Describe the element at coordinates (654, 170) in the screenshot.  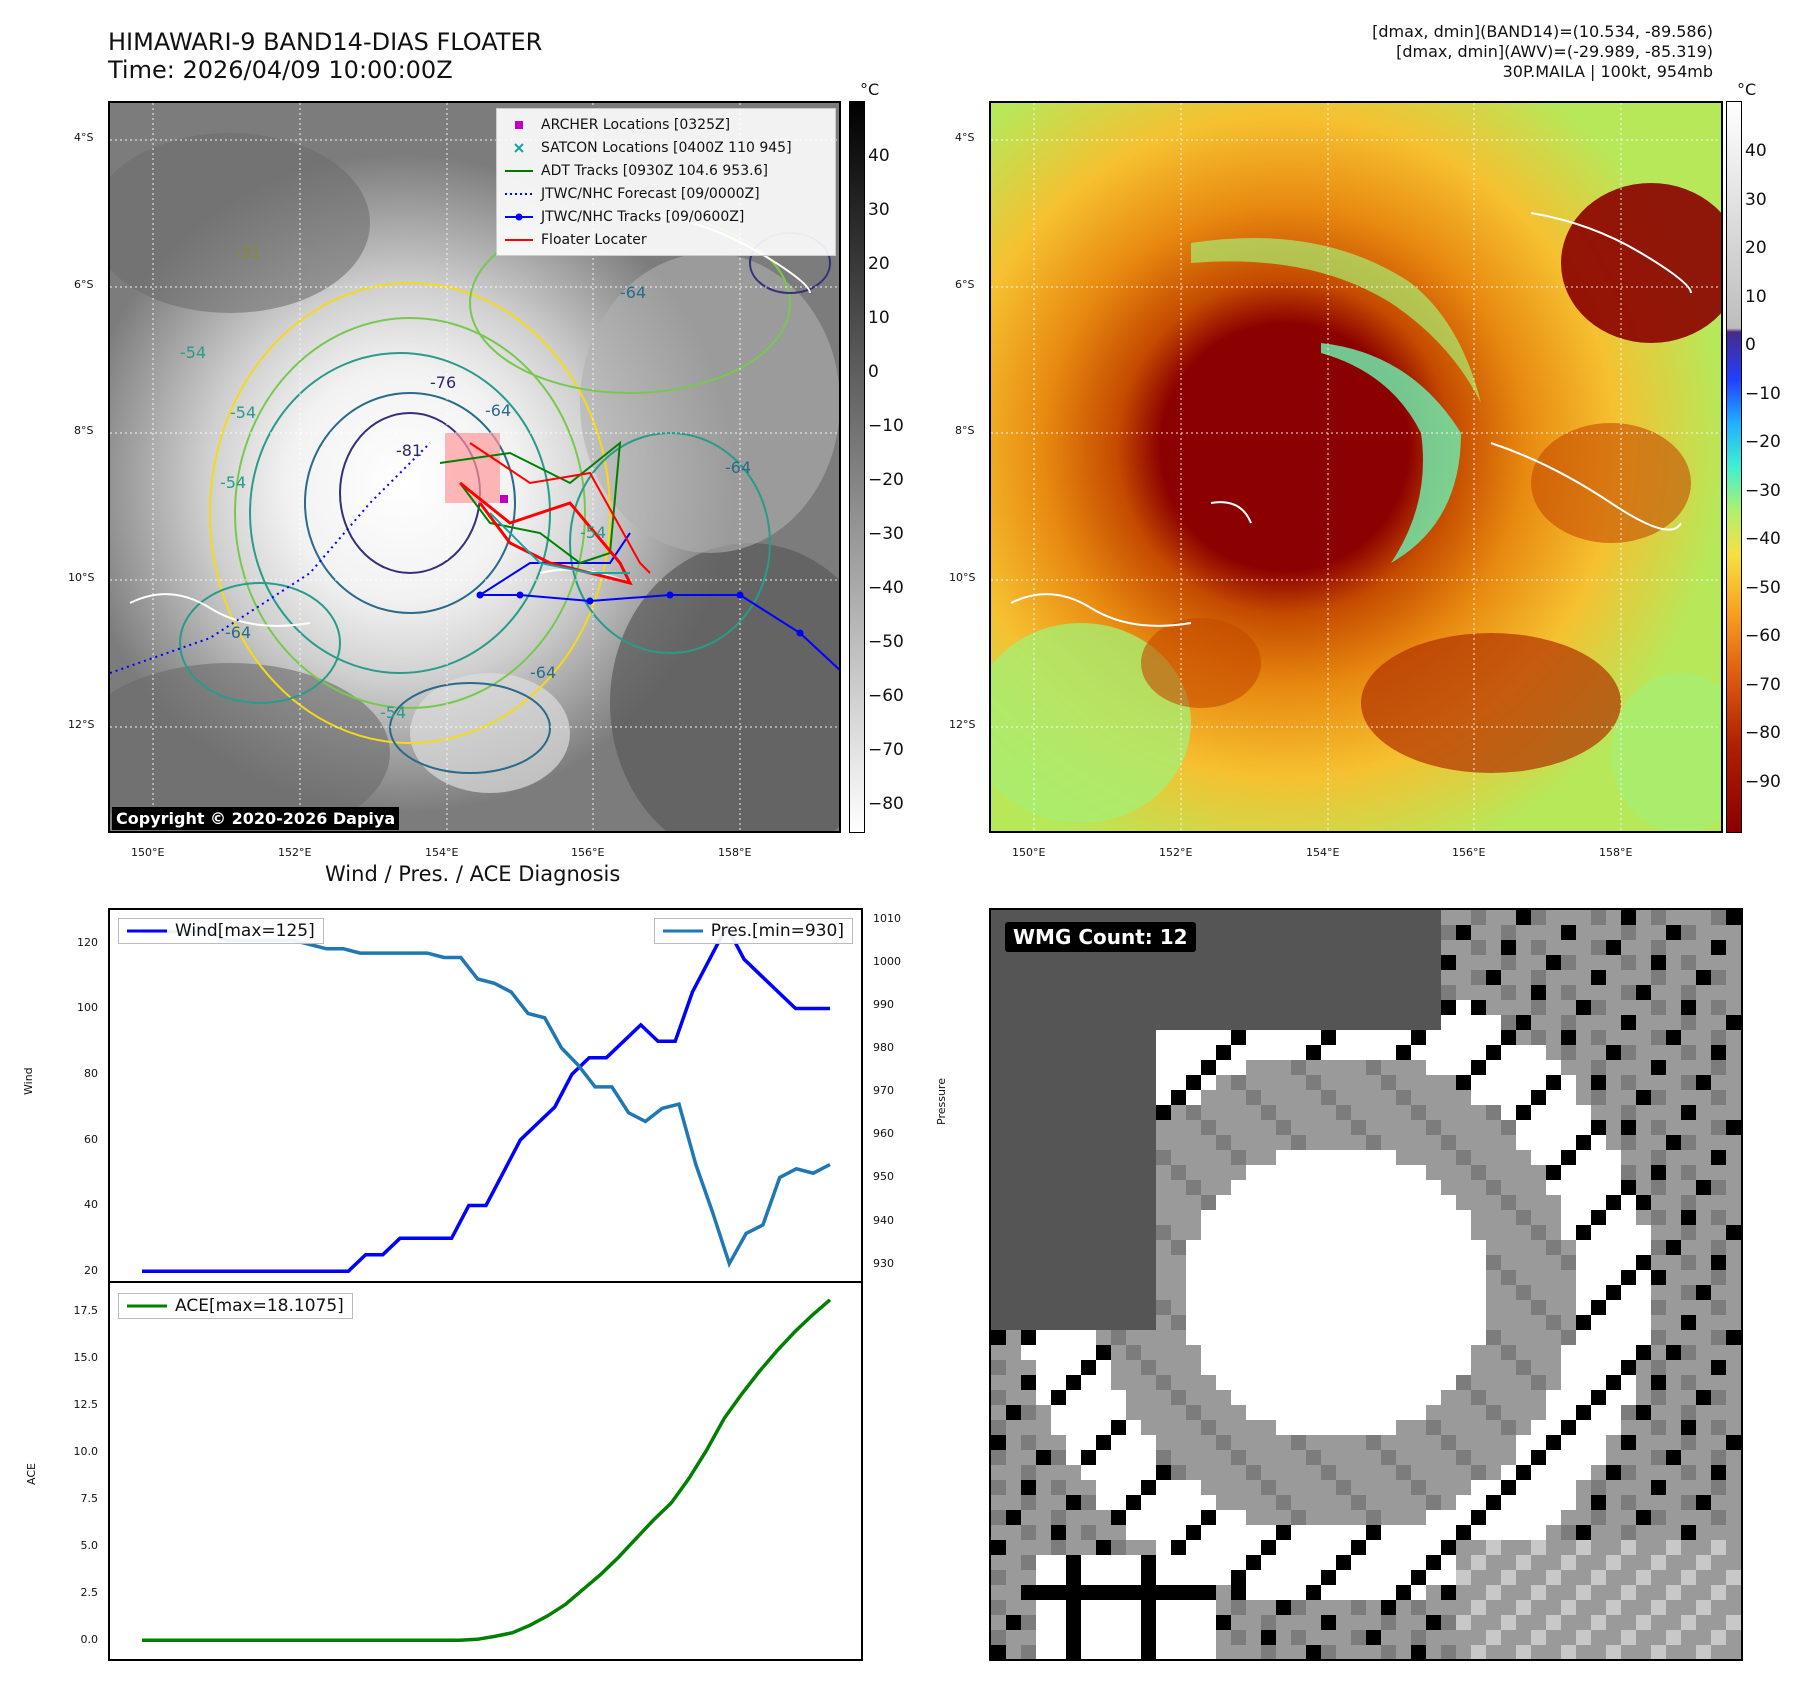
I see `legend-adt-label: ADT Tracks [0930Z 104.6 953.6]` at that location.